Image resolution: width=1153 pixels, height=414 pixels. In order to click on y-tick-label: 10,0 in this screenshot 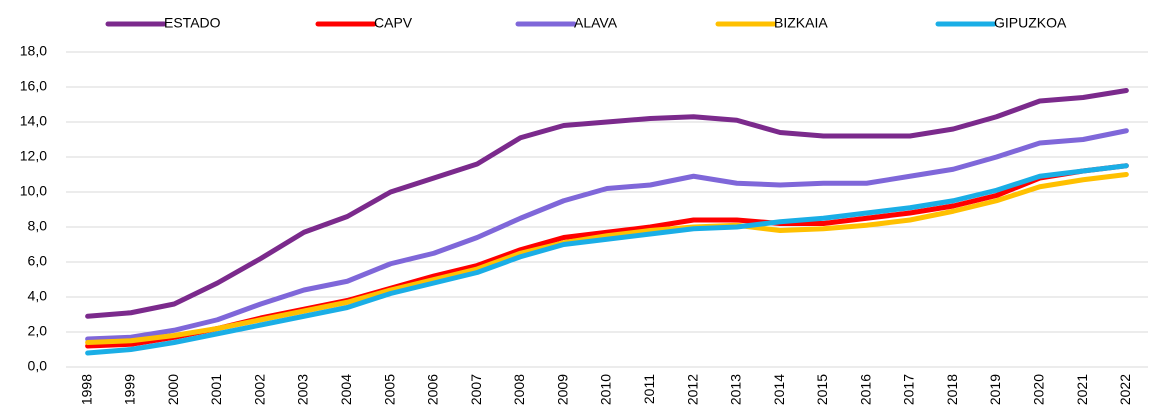, I will do `click(33, 191)`.